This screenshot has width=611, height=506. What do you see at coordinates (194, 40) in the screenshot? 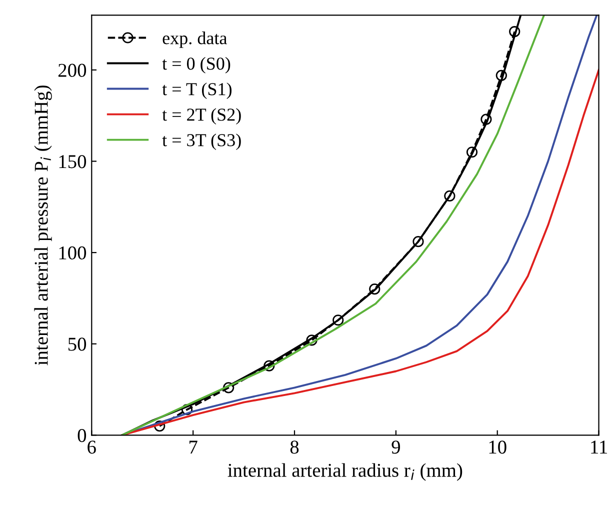
I see `legend-label: exp. data` at bounding box center [194, 40].